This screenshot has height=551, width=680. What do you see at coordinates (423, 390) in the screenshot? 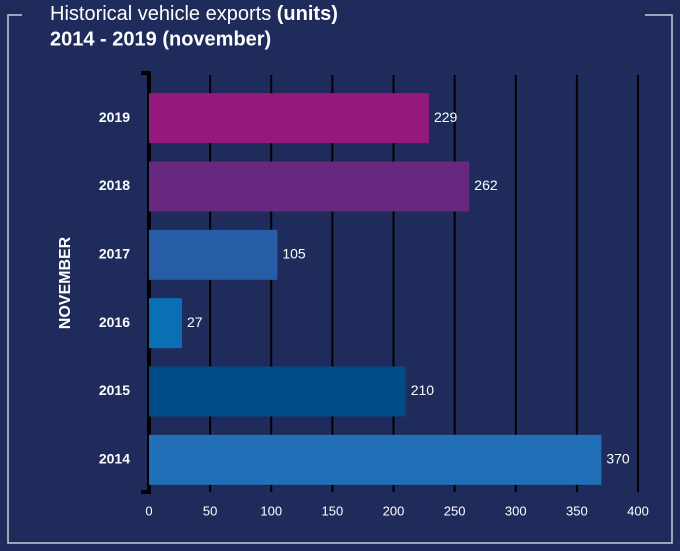
I see `data-label: 210` at bounding box center [423, 390].